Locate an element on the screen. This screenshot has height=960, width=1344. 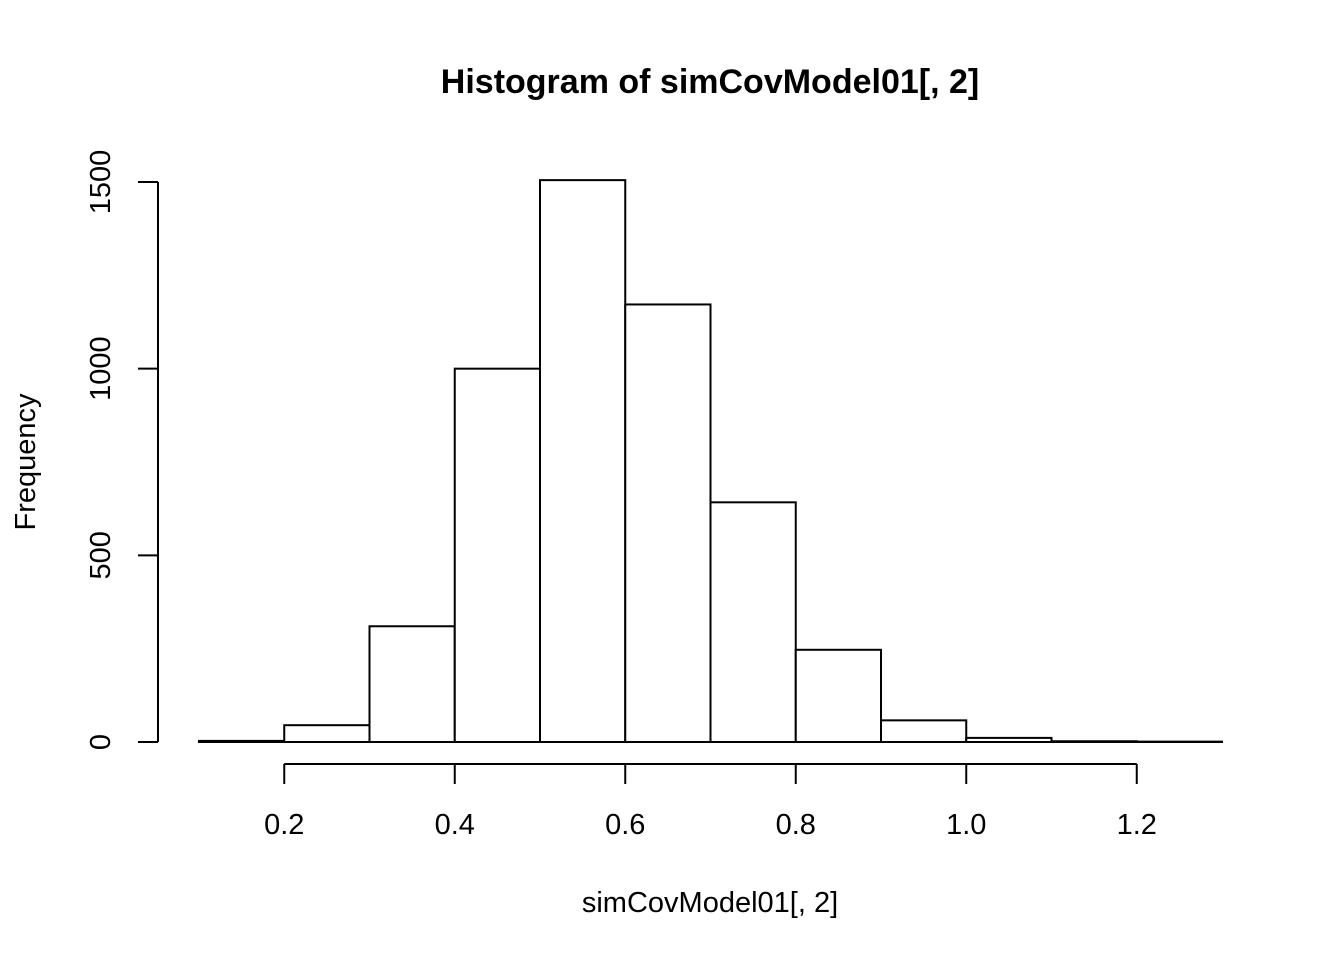
x-tick-label: 0.2 is located at coordinates (284, 825).